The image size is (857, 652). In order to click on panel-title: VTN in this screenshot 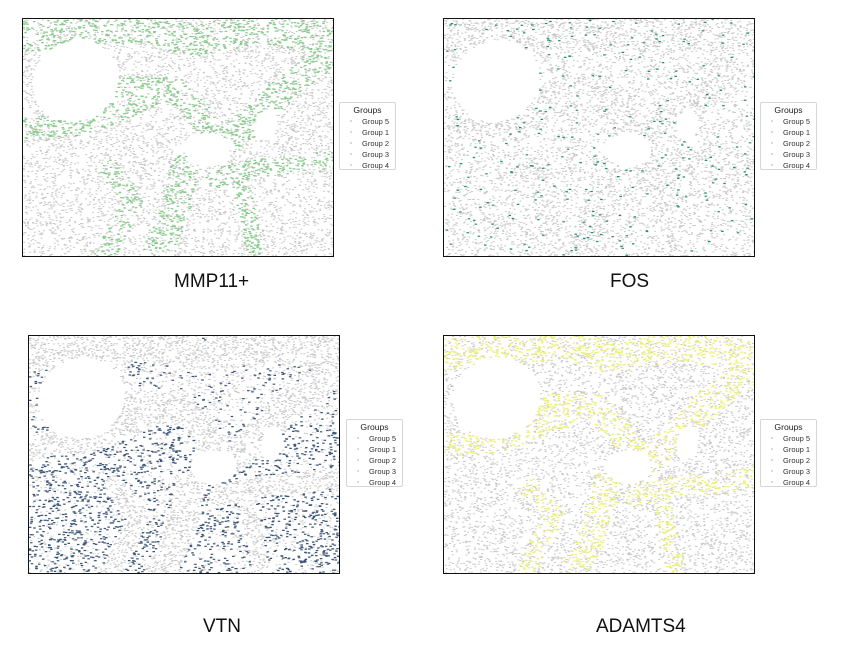, I will do `click(222, 626)`.